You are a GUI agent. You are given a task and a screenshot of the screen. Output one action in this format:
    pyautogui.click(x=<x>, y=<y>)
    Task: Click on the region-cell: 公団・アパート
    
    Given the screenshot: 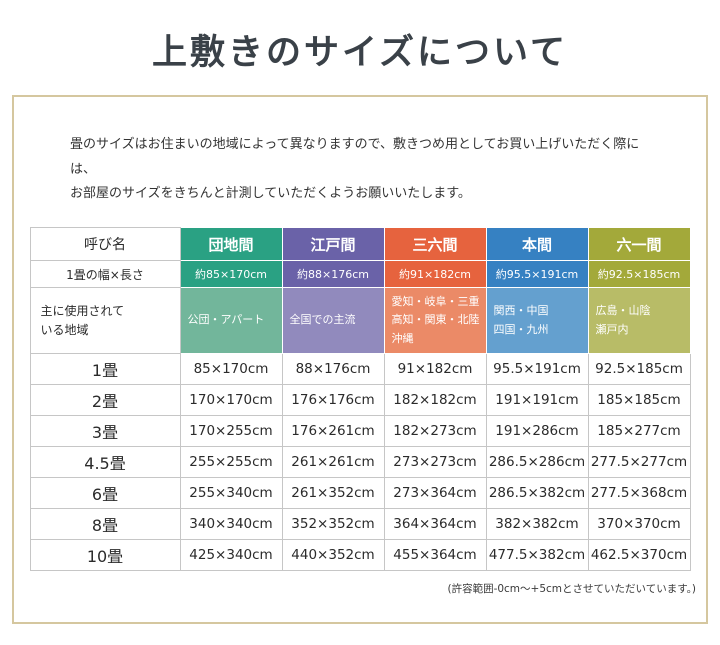 What is the action you would take?
    pyautogui.click(x=231, y=321)
    